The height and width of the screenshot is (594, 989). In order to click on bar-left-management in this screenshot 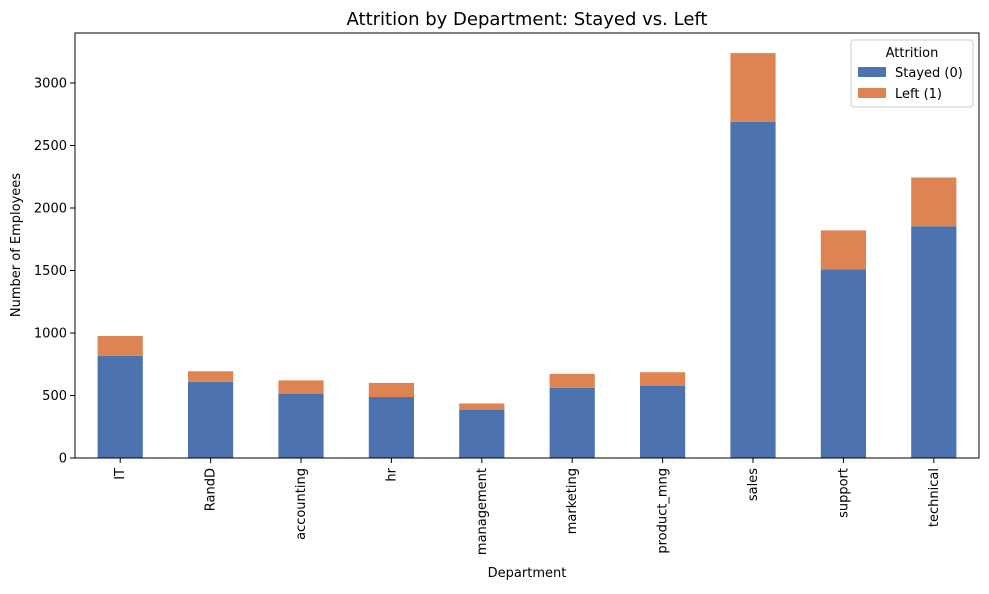, I will do `click(482, 406)`.